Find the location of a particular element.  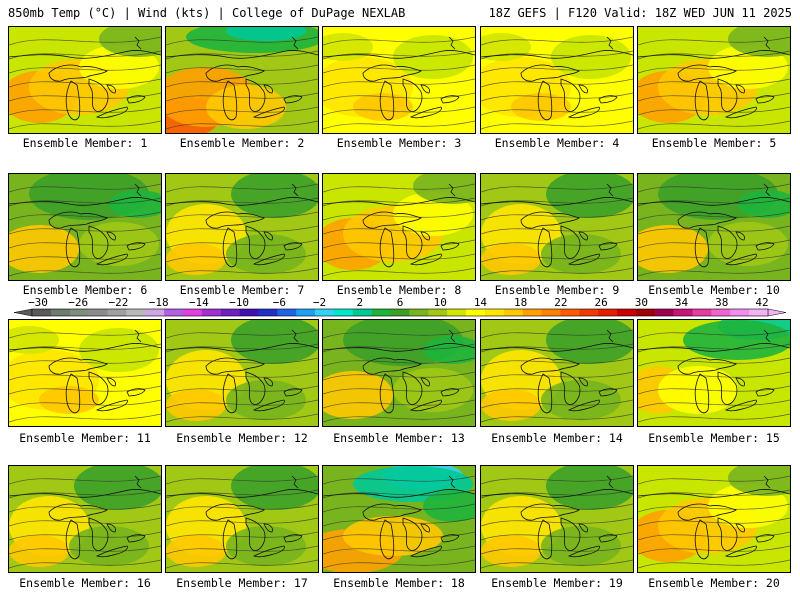

ensemble-member-label: Ensemble Member: 8 is located at coordinates (399, 290).